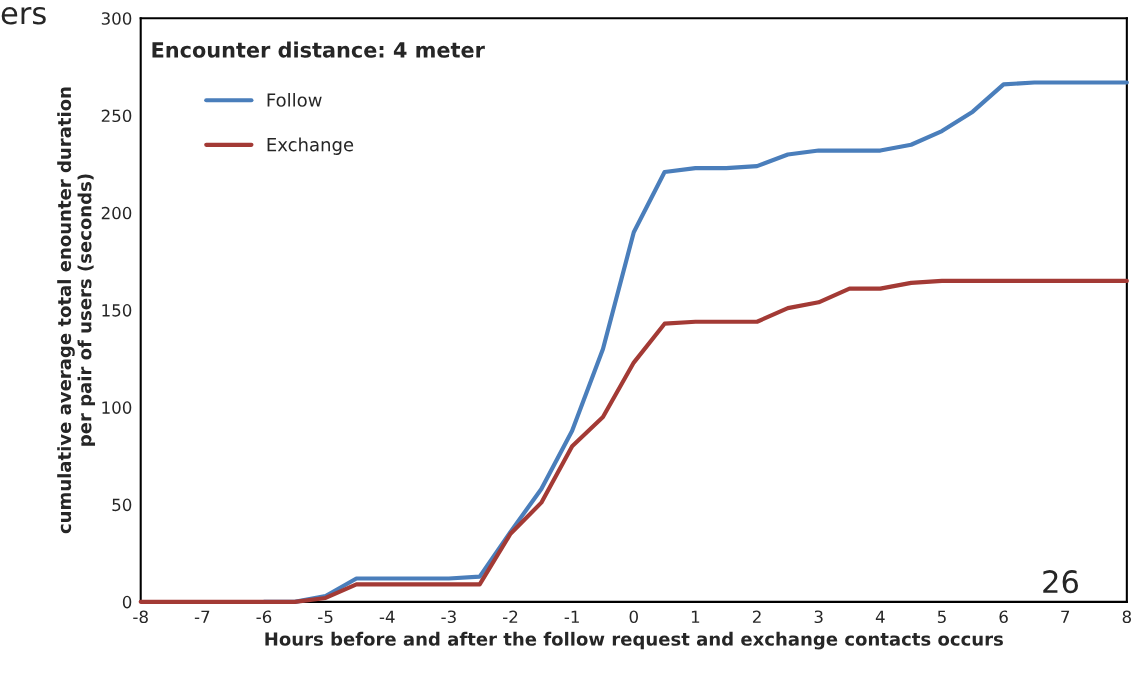  What do you see at coordinates (140, 617) in the screenshot?
I see `x-tick-label: -8` at bounding box center [140, 617].